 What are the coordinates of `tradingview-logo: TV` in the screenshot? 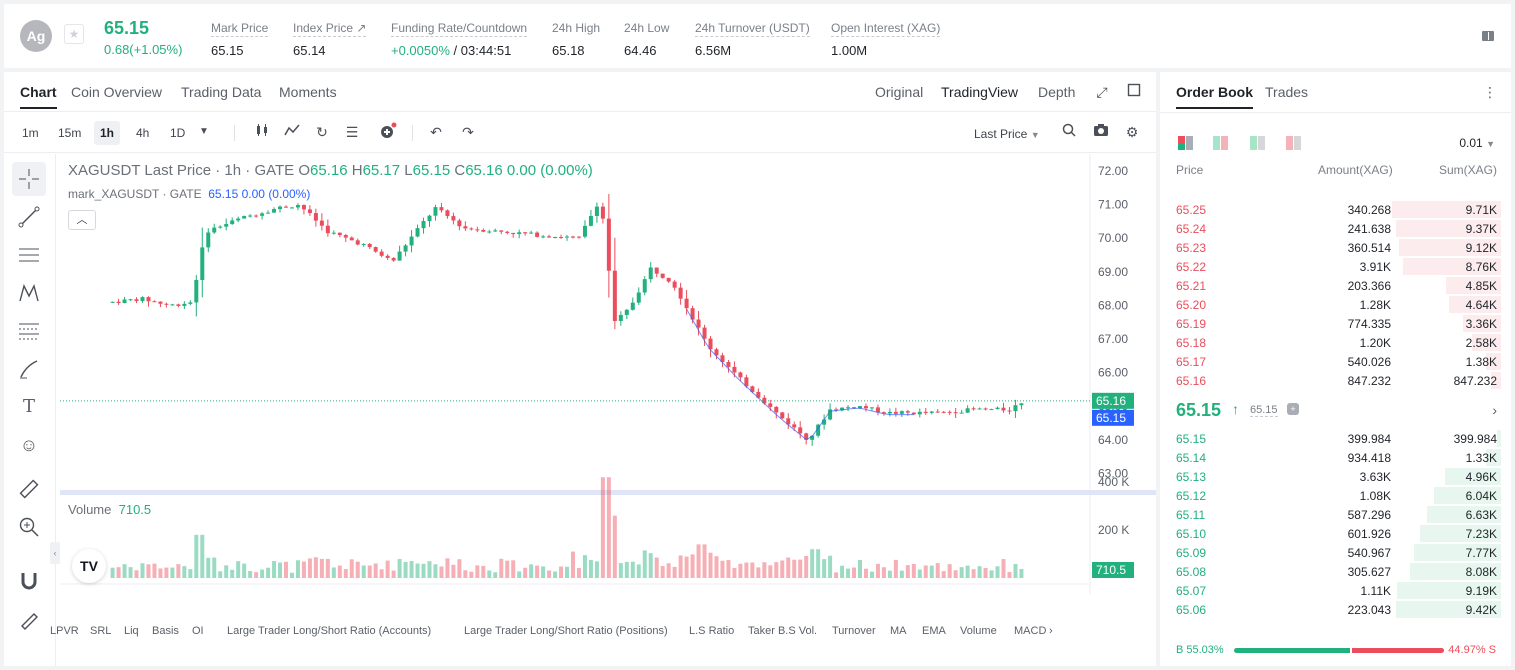 It's located at (89, 566).